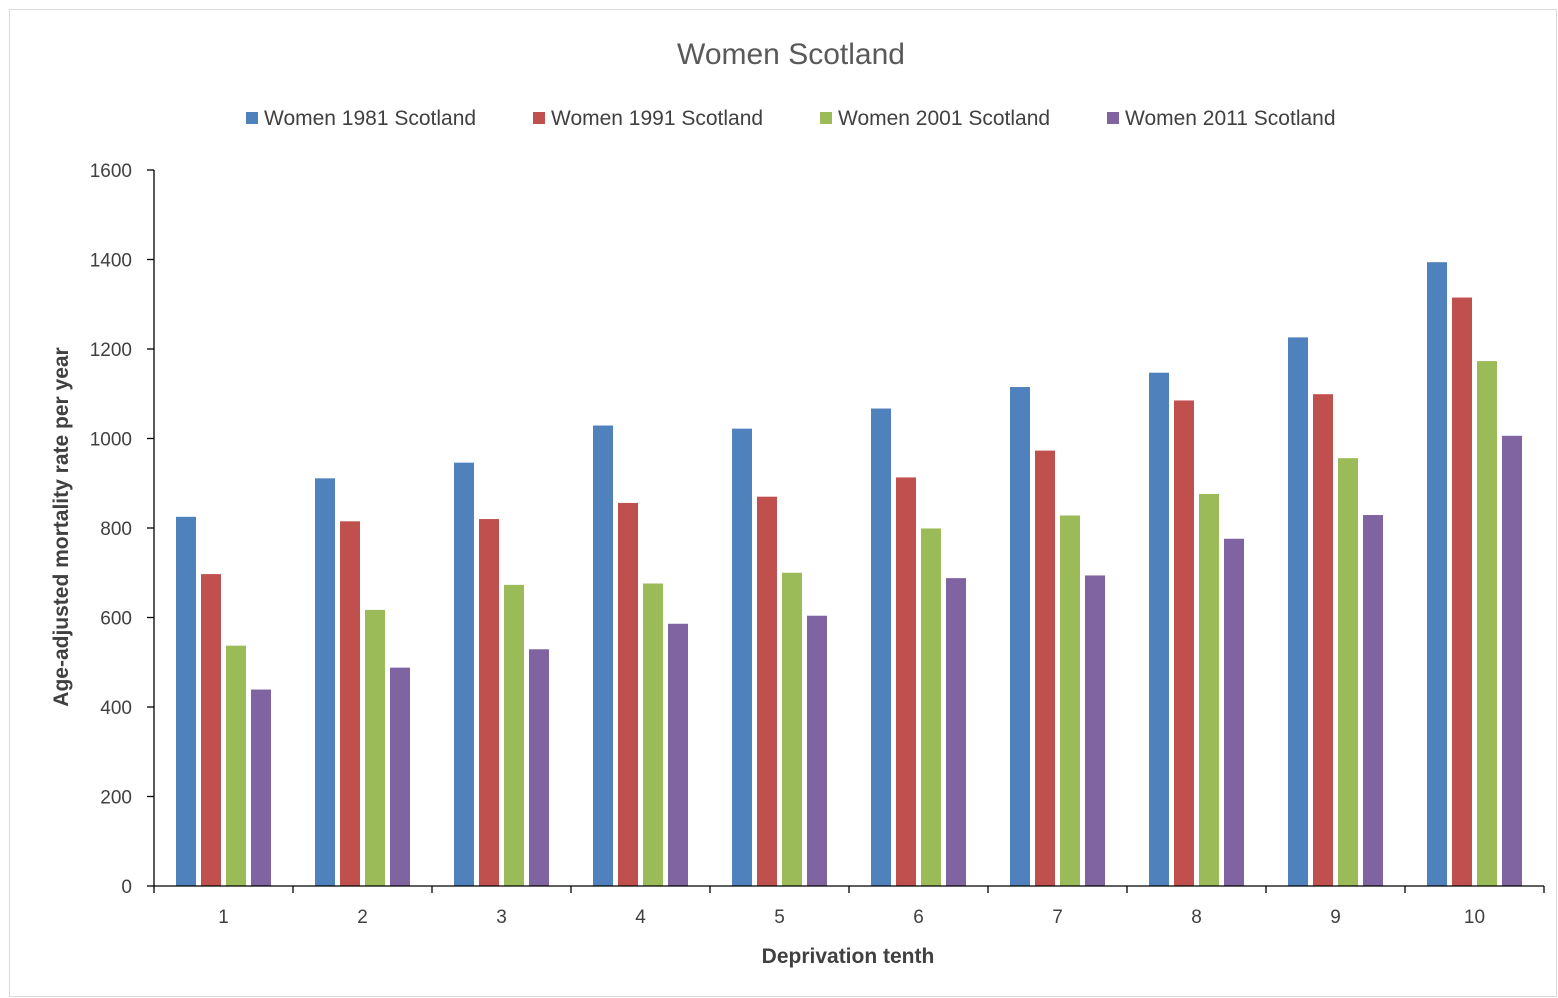 This screenshot has width=1558, height=998. What do you see at coordinates (111, 171) in the screenshot?
I see `y-tick-label: 1600` at bounding box center [111, 171].